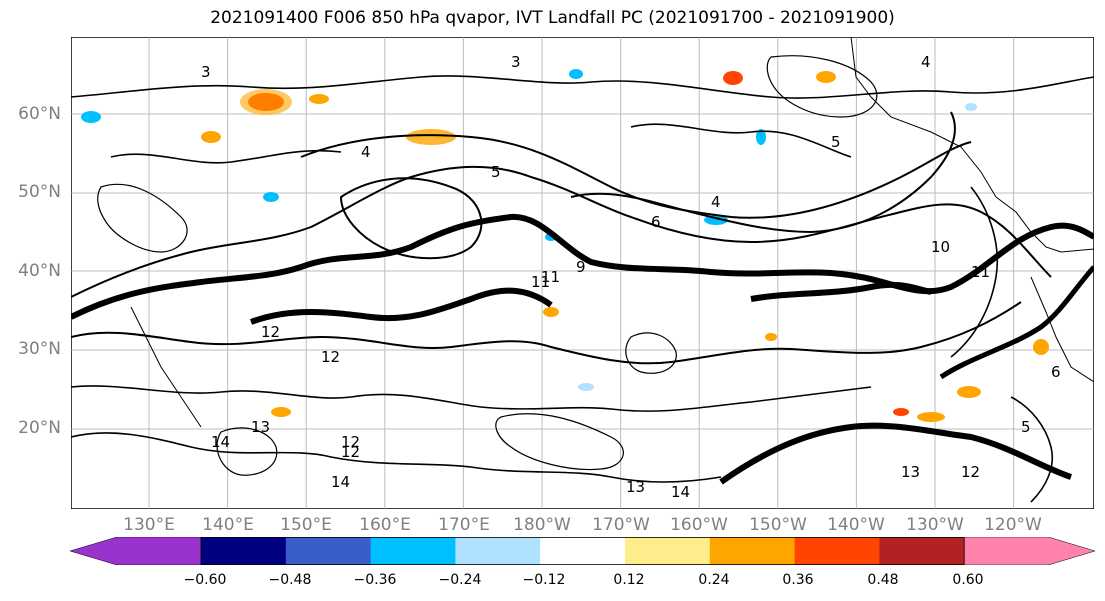 Image resolution: width=1105 pixels, height=601 pixels. Describe the element at coordinates (39, 114) in the screenshot. I see `lat-label: 60°N` at that location.